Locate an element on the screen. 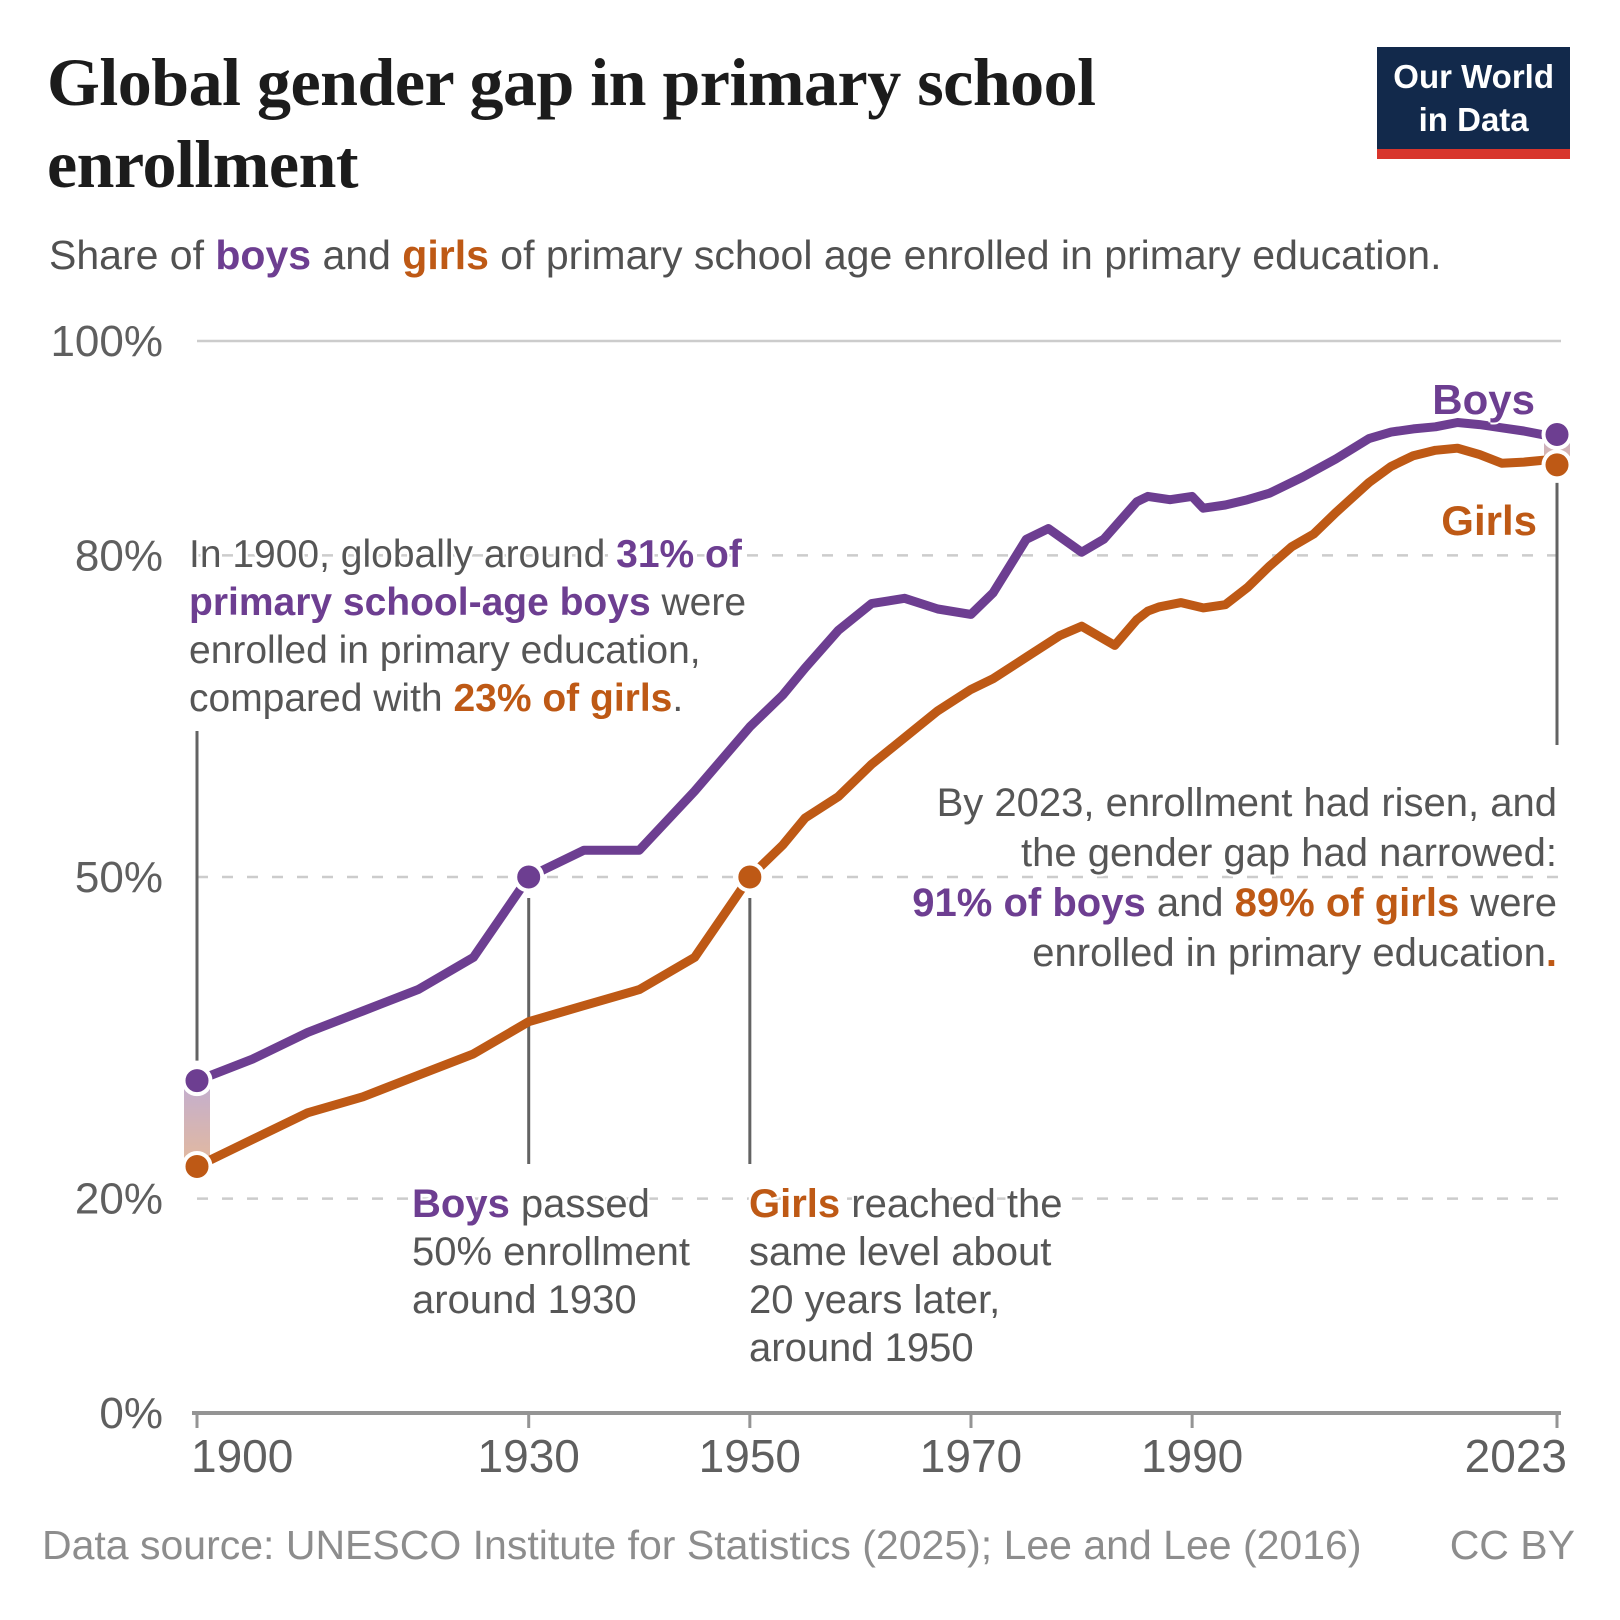 This screenshot has height=1620, width=1620. y-tick-label-20: 20% is located at coordinates (119, 1199).